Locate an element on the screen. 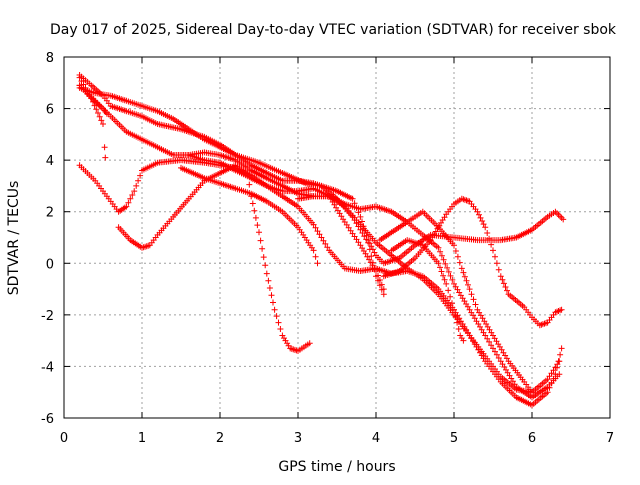  y-tick-label: 8 is located at coordinates (50, 58).